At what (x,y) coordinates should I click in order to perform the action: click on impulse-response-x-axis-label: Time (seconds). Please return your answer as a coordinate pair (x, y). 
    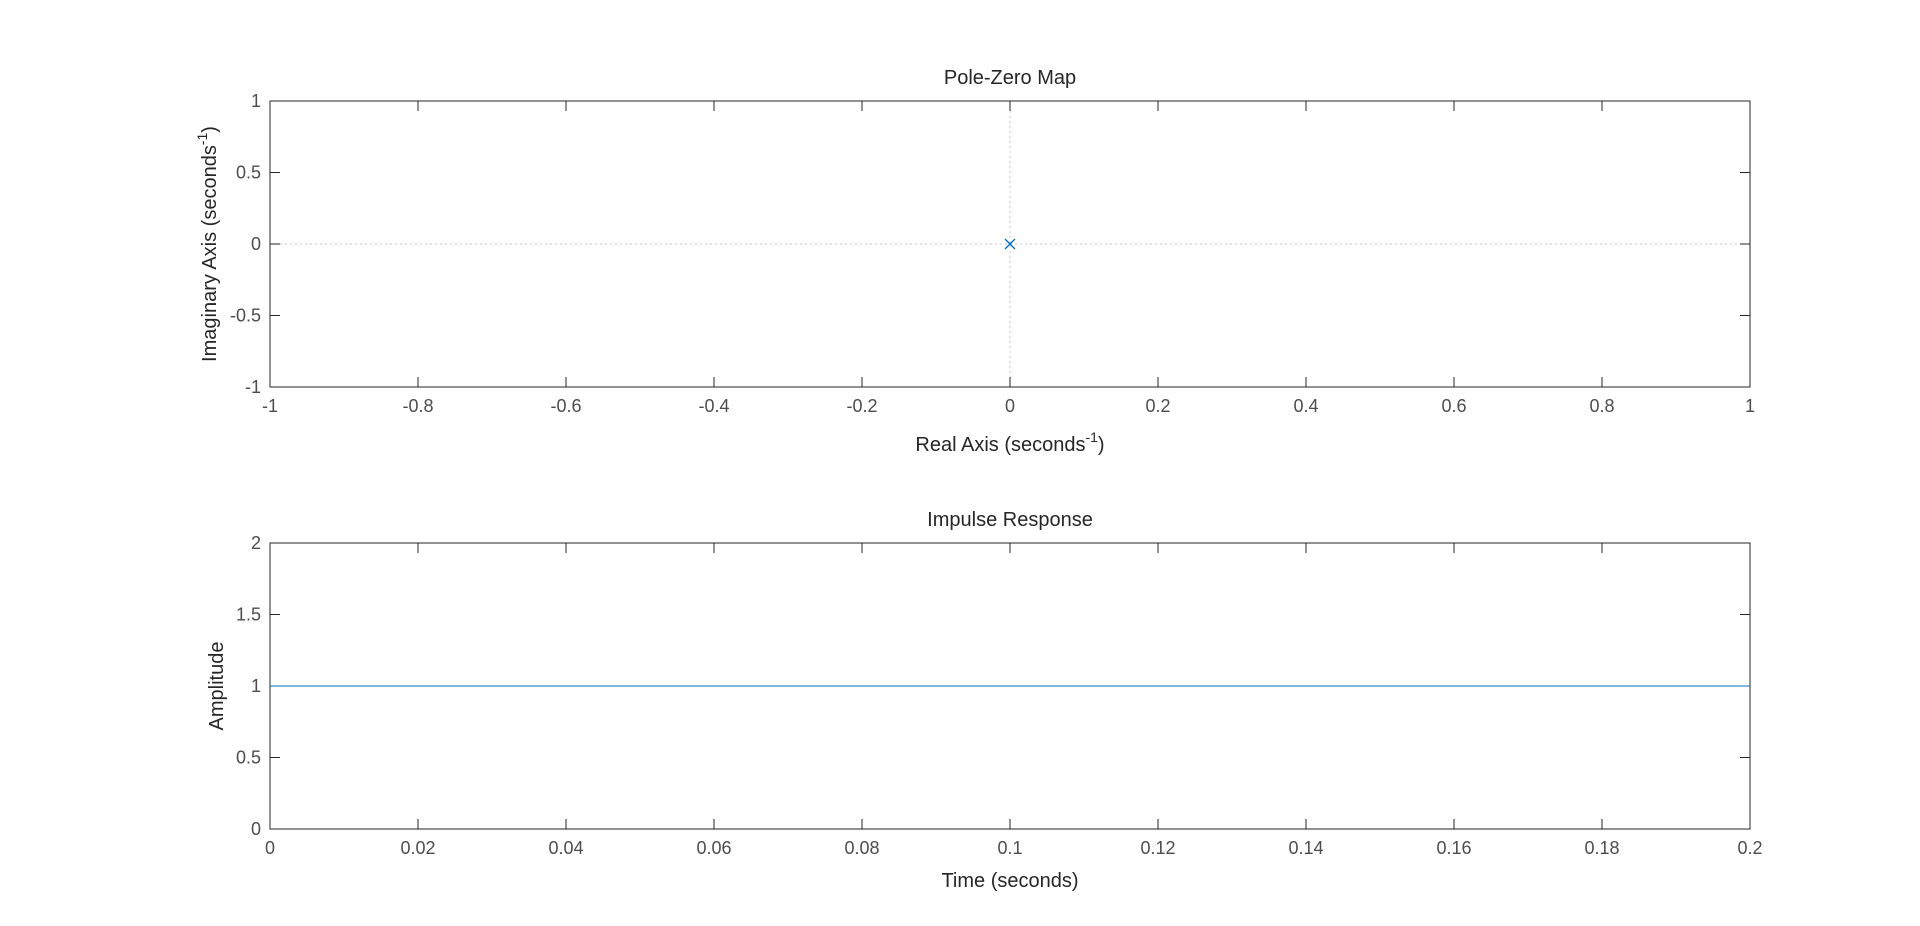
    Looking at the image, I should click on (1009, 881).